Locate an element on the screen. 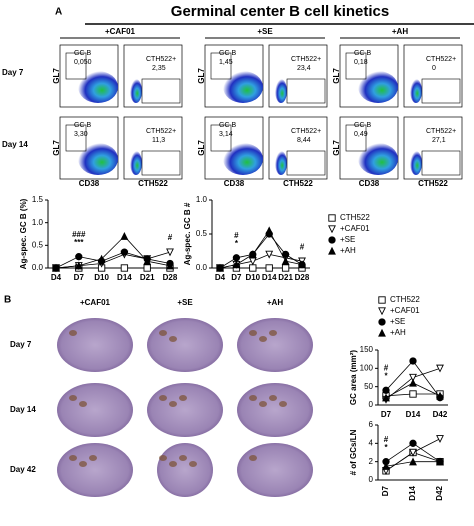 The height and width of the screenshot is (526, 474). column-header: +SE is located at coordinates (265, 31).